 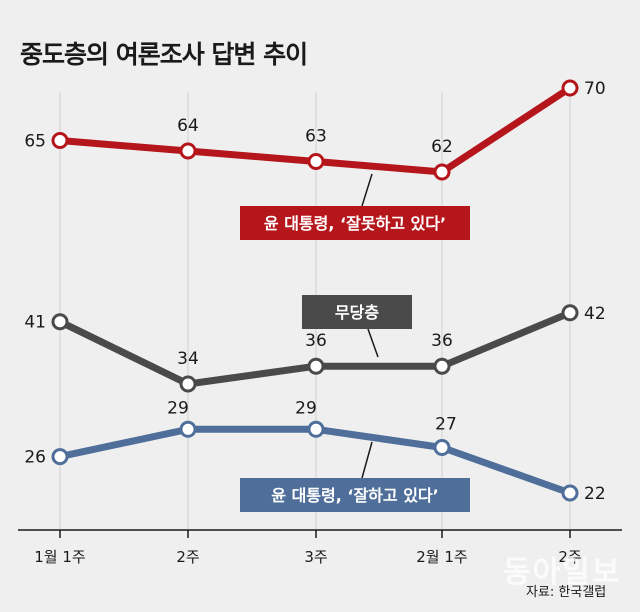 What do you see at coordinates (188, 359) in the screenshot?
I see `series-1-value-1: 34` at bounding box center [188, 359].